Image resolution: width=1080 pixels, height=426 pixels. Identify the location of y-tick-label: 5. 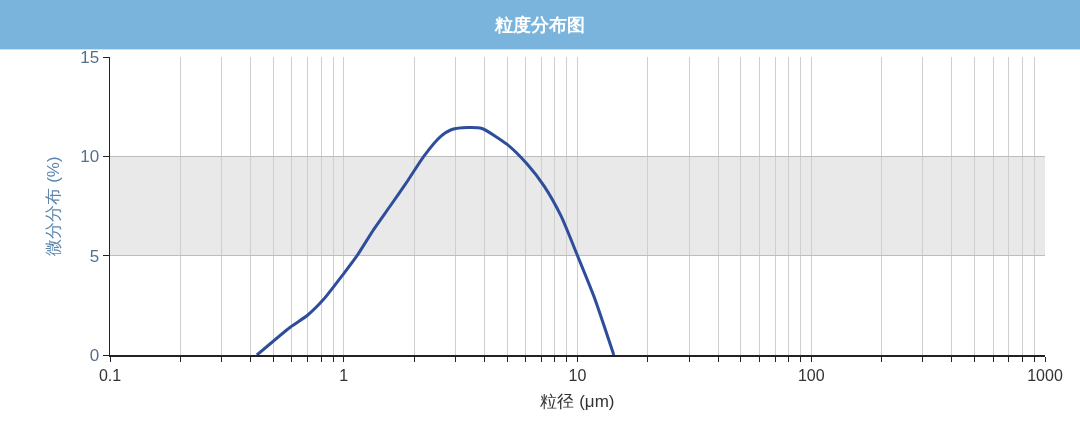
(94, 256).